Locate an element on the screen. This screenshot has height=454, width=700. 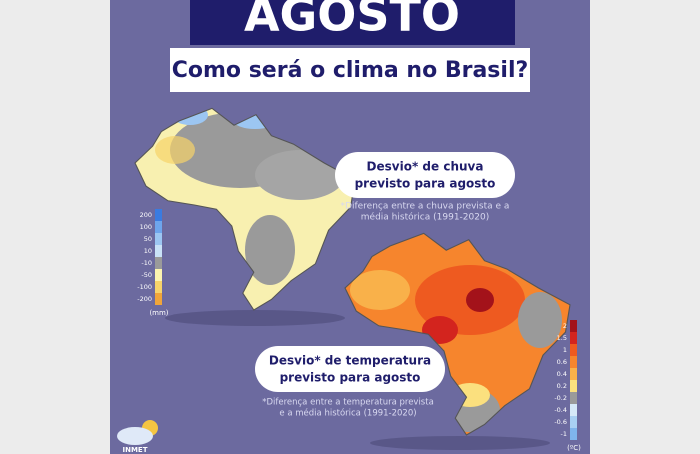
legend-label: 1.5 is located at coordinates (562, 338).